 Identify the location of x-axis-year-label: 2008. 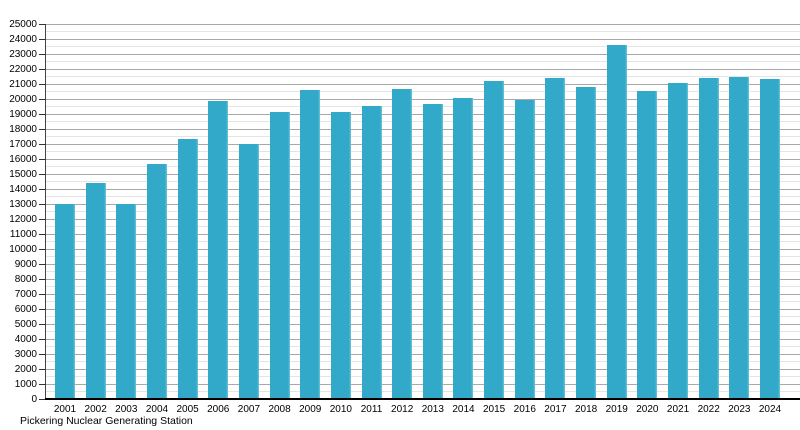
(279, 409).